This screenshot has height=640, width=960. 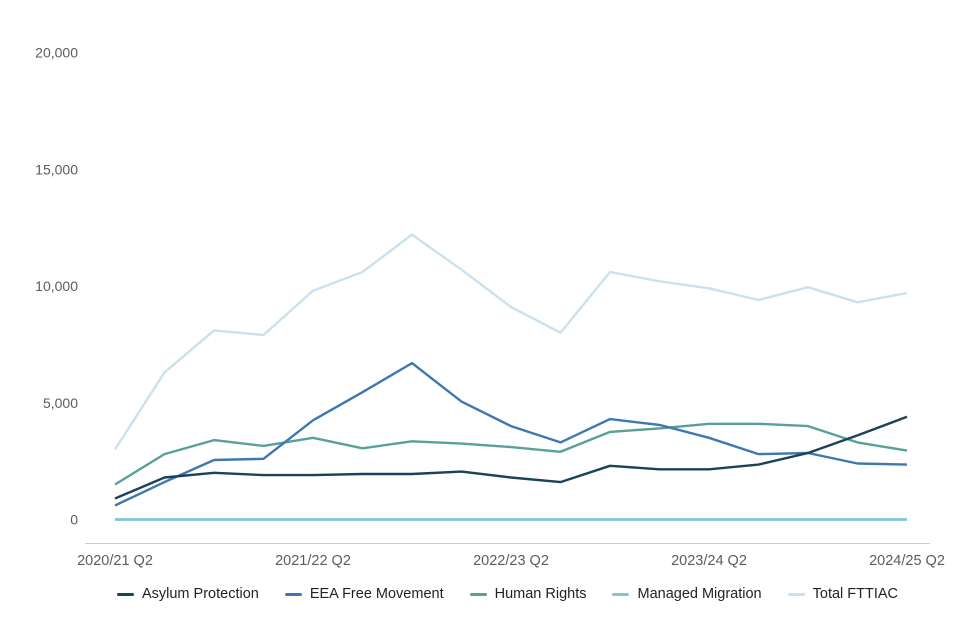 I want to click on legend-swatch-human-rights, so click(x=478, y=594).